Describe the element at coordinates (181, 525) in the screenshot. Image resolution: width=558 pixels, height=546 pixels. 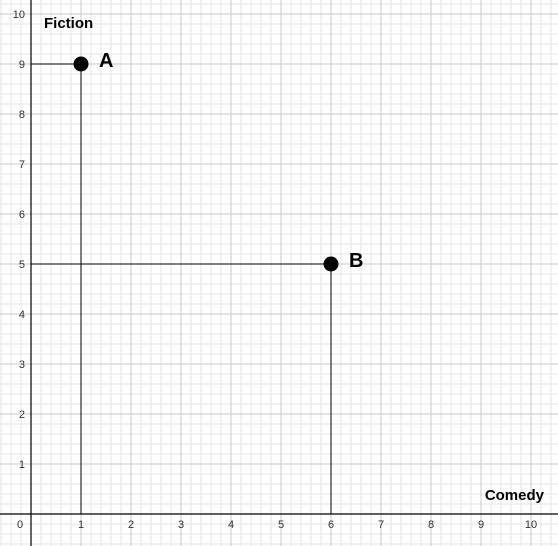
I see `x-tick-label: 3` at that location.